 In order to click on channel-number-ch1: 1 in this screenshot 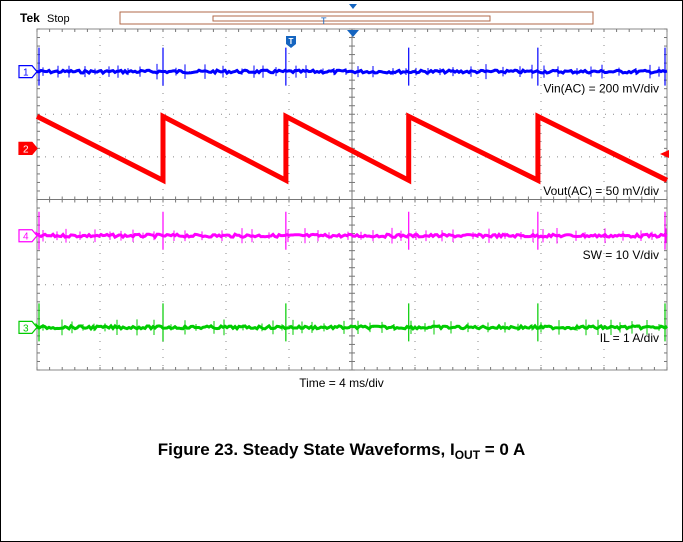, I will do `click(26, 73)`.